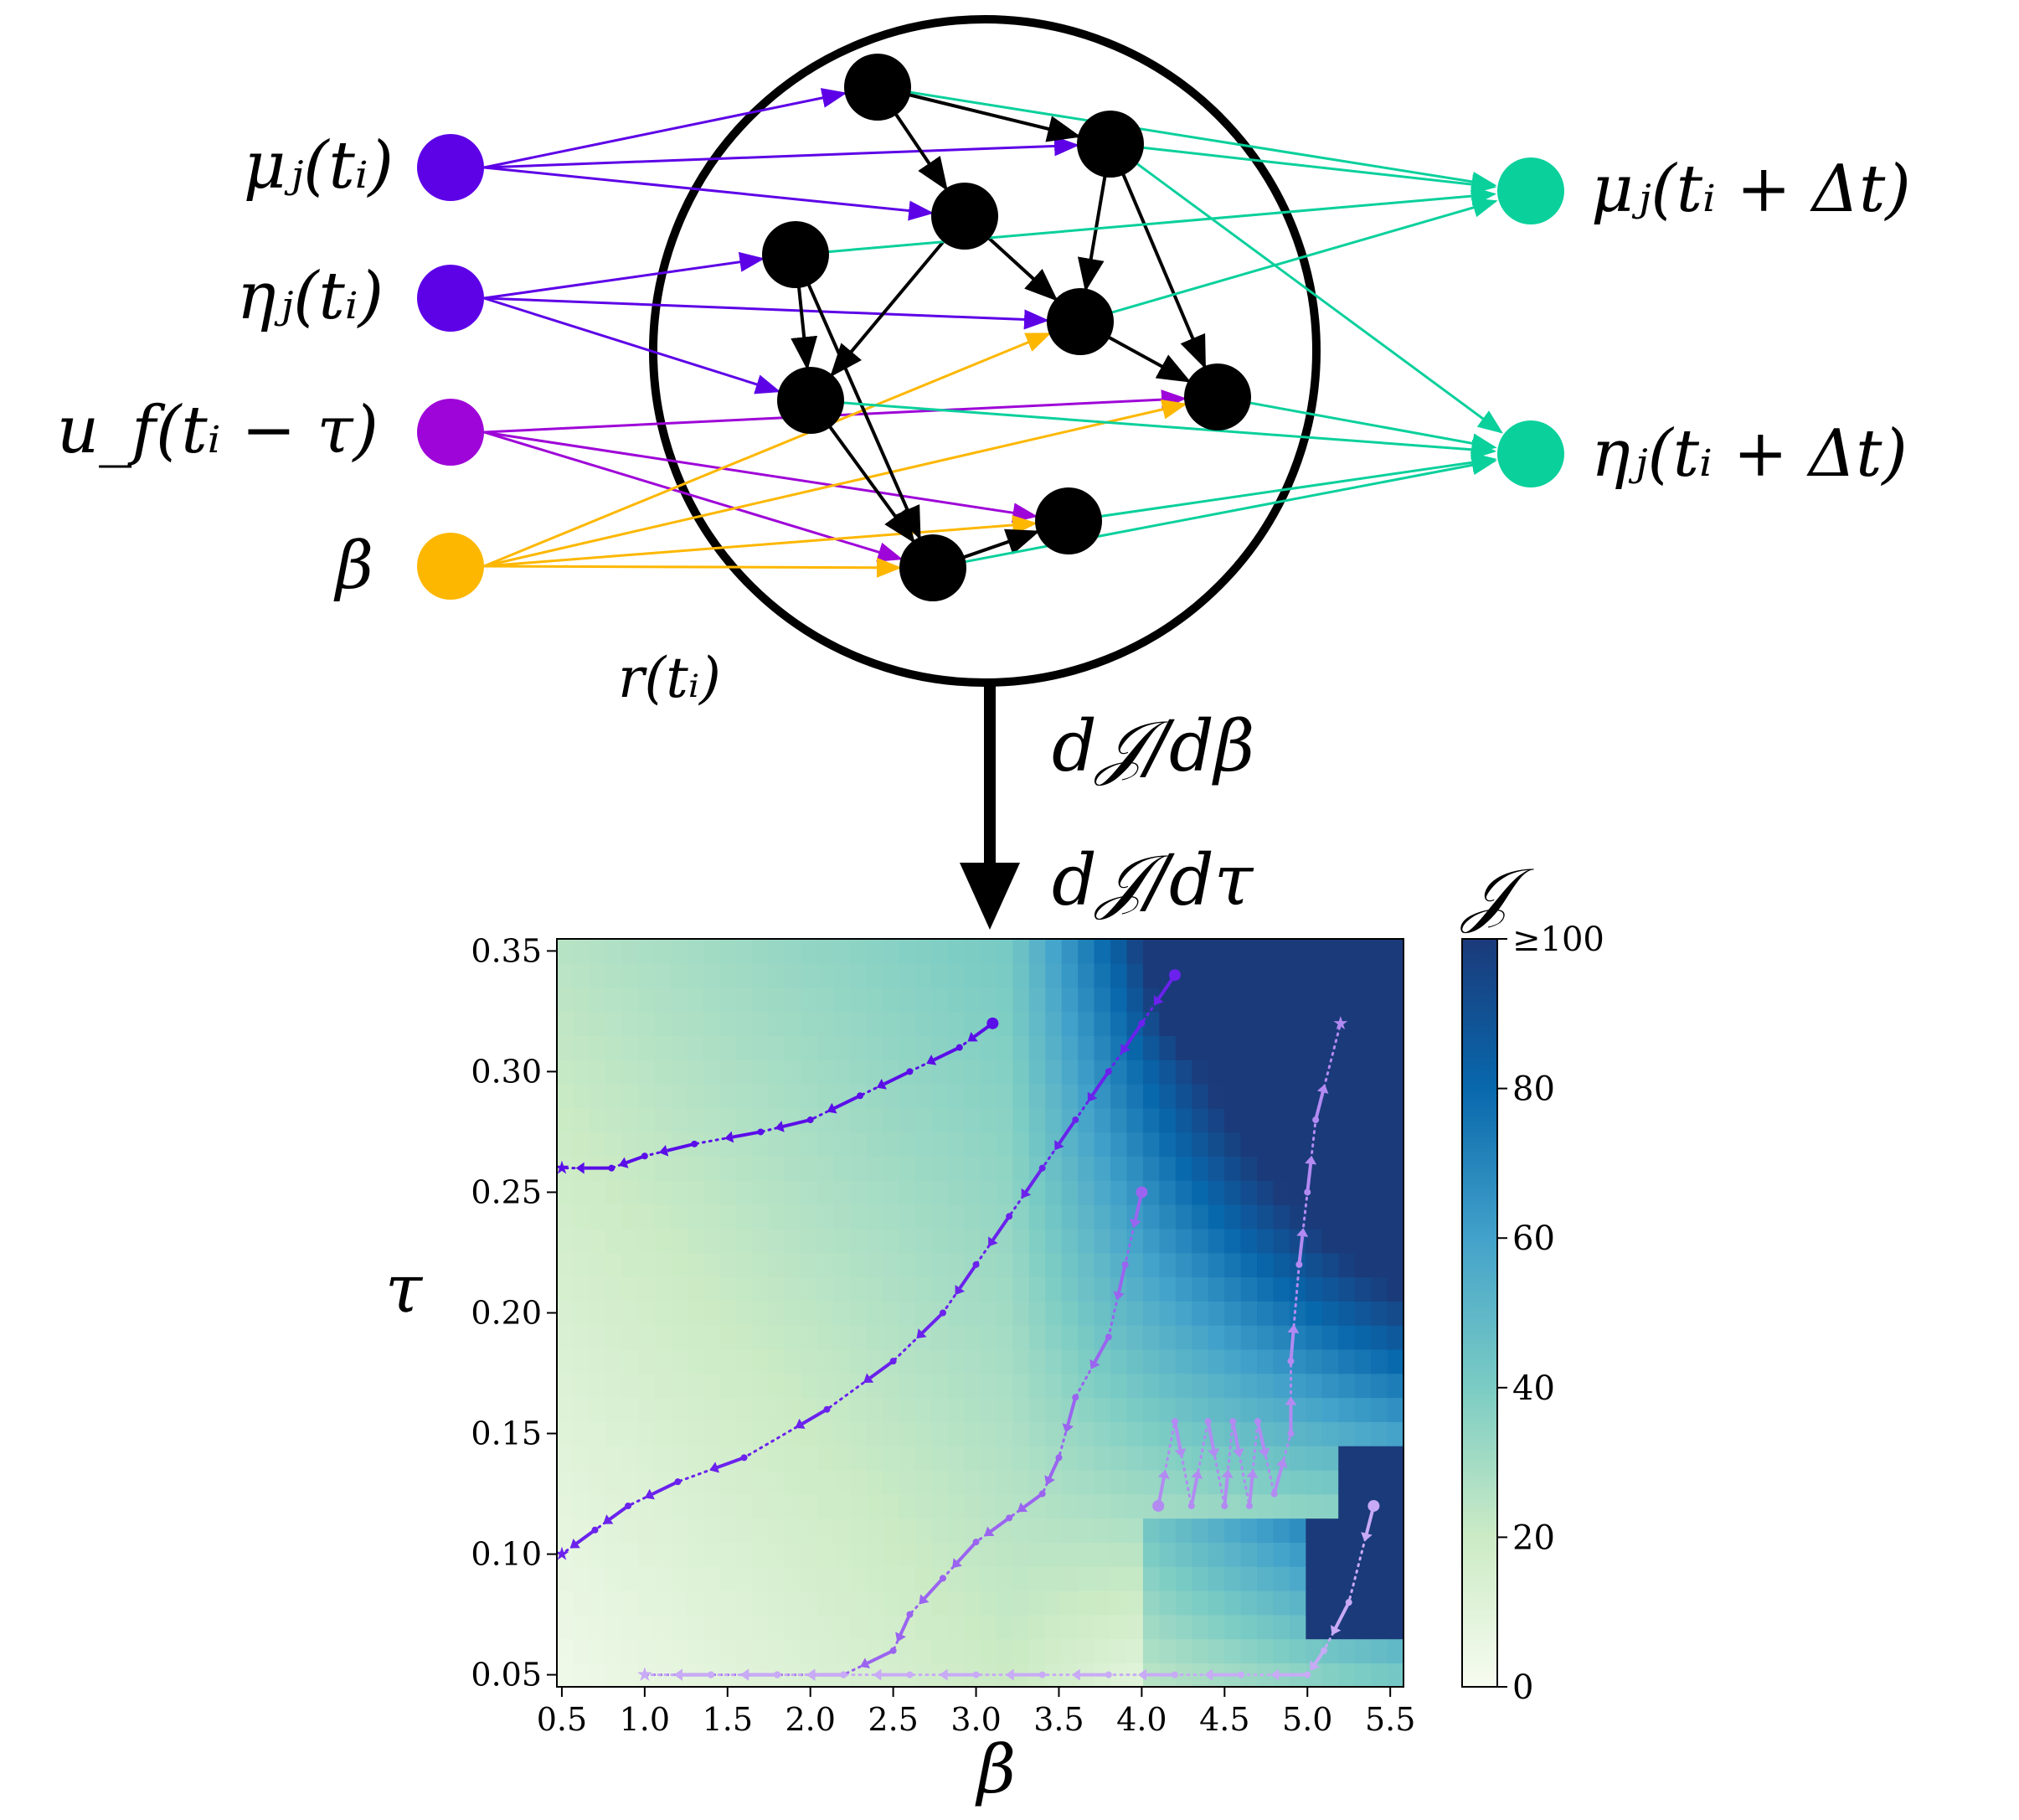 The image size is (2019, 1820). Describe the element at coordinates (976, 1719) in the screenshot. I see `x-tick-label: 3.0` at that location.